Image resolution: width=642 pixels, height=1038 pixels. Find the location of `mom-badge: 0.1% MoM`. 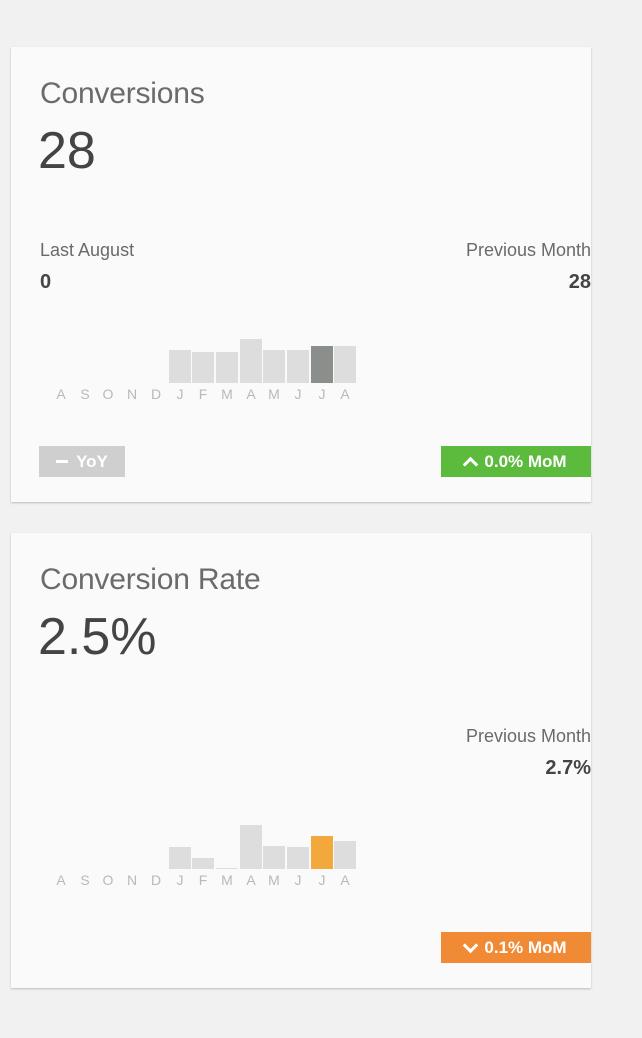

mom-badge: 0.1% MoM is located at coordinates (516, 947).